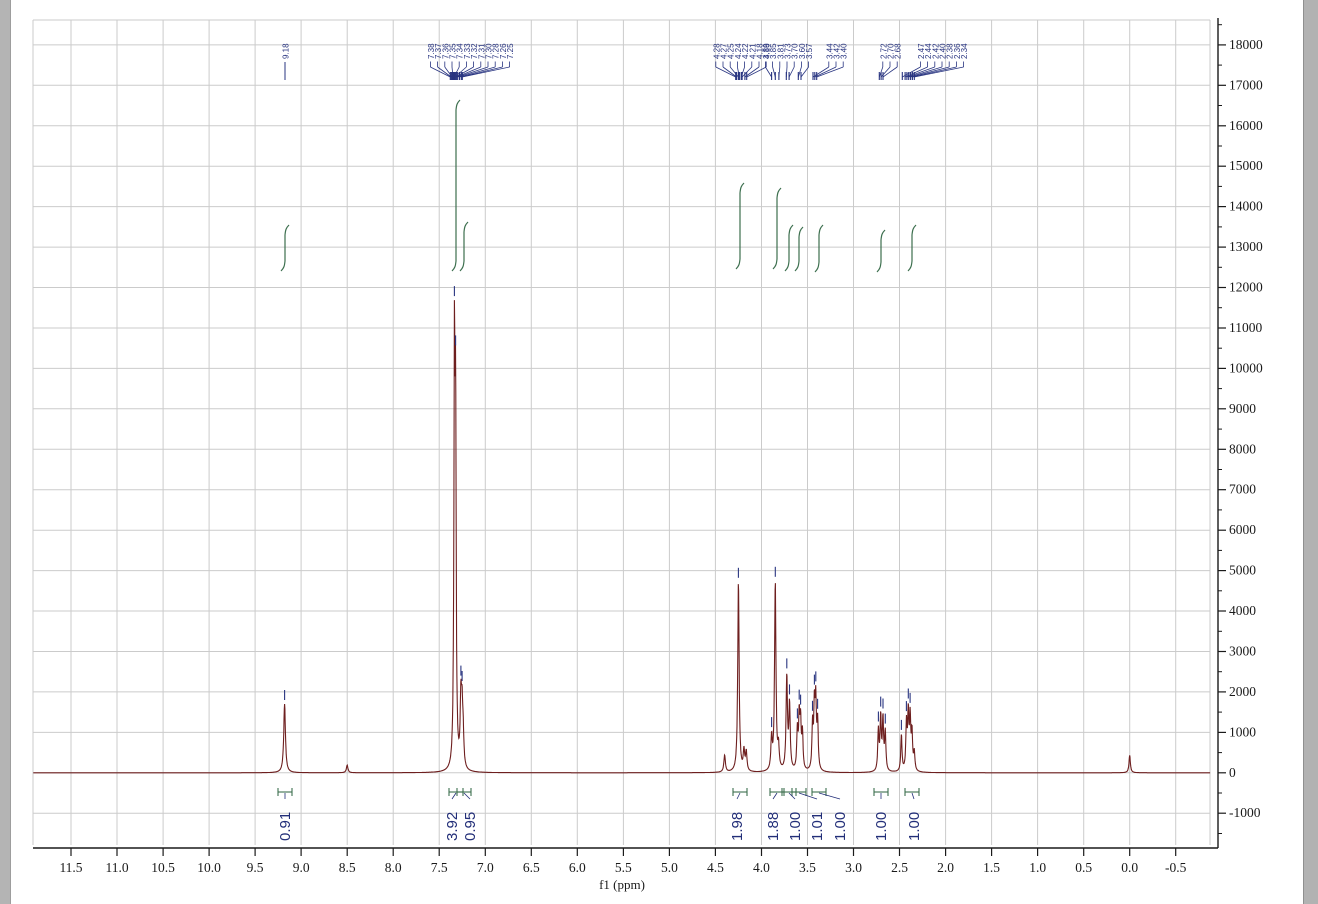  What do you see at coordinates (1242, 691) in the screenshot?
I see `svg-text: 2000` at bounding box center [1242, 691].